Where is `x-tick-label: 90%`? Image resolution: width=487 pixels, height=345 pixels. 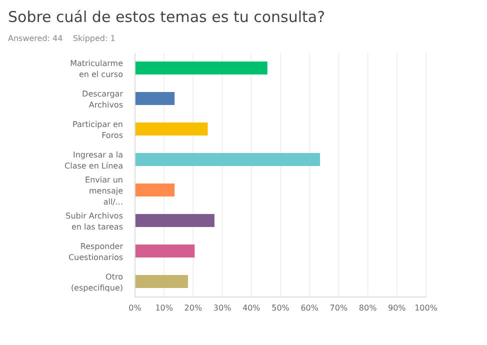
x-tick-label: 90% is located at coordinates (397, 308).